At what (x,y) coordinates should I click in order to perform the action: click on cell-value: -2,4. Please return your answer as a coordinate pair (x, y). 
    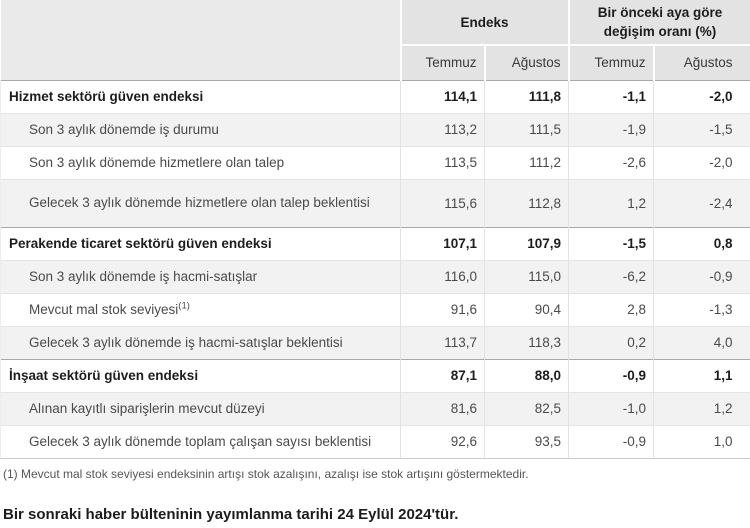
    Looking at the image, I should click on (701, 202).